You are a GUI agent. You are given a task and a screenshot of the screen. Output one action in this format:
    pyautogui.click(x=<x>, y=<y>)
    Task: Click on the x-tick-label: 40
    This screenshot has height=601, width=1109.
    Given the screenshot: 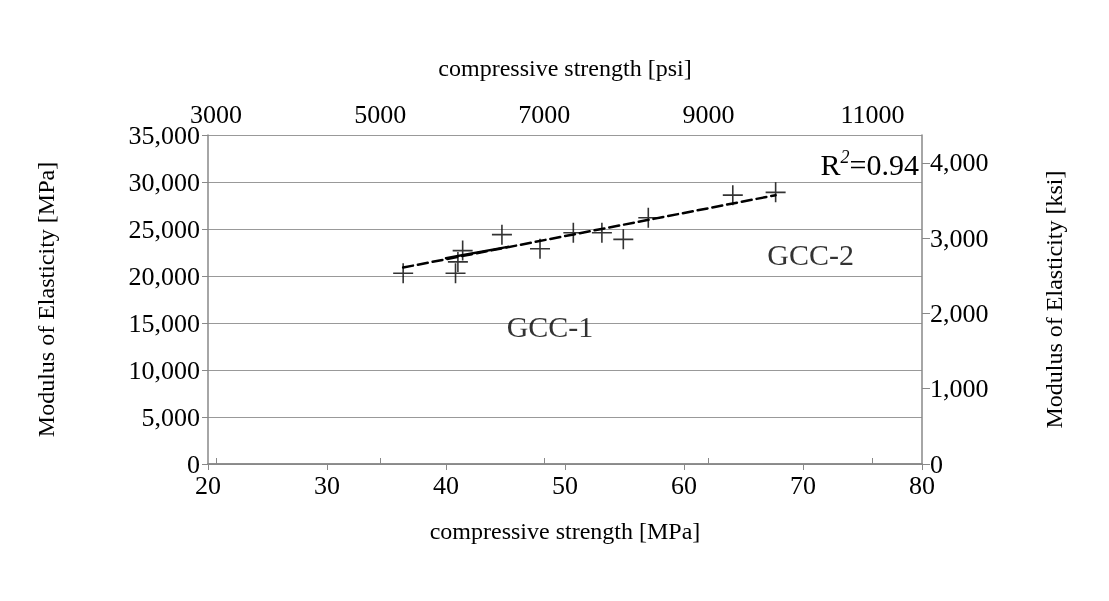 What is the action you would take?
    pyautogui.click(x=446, y=485)
    